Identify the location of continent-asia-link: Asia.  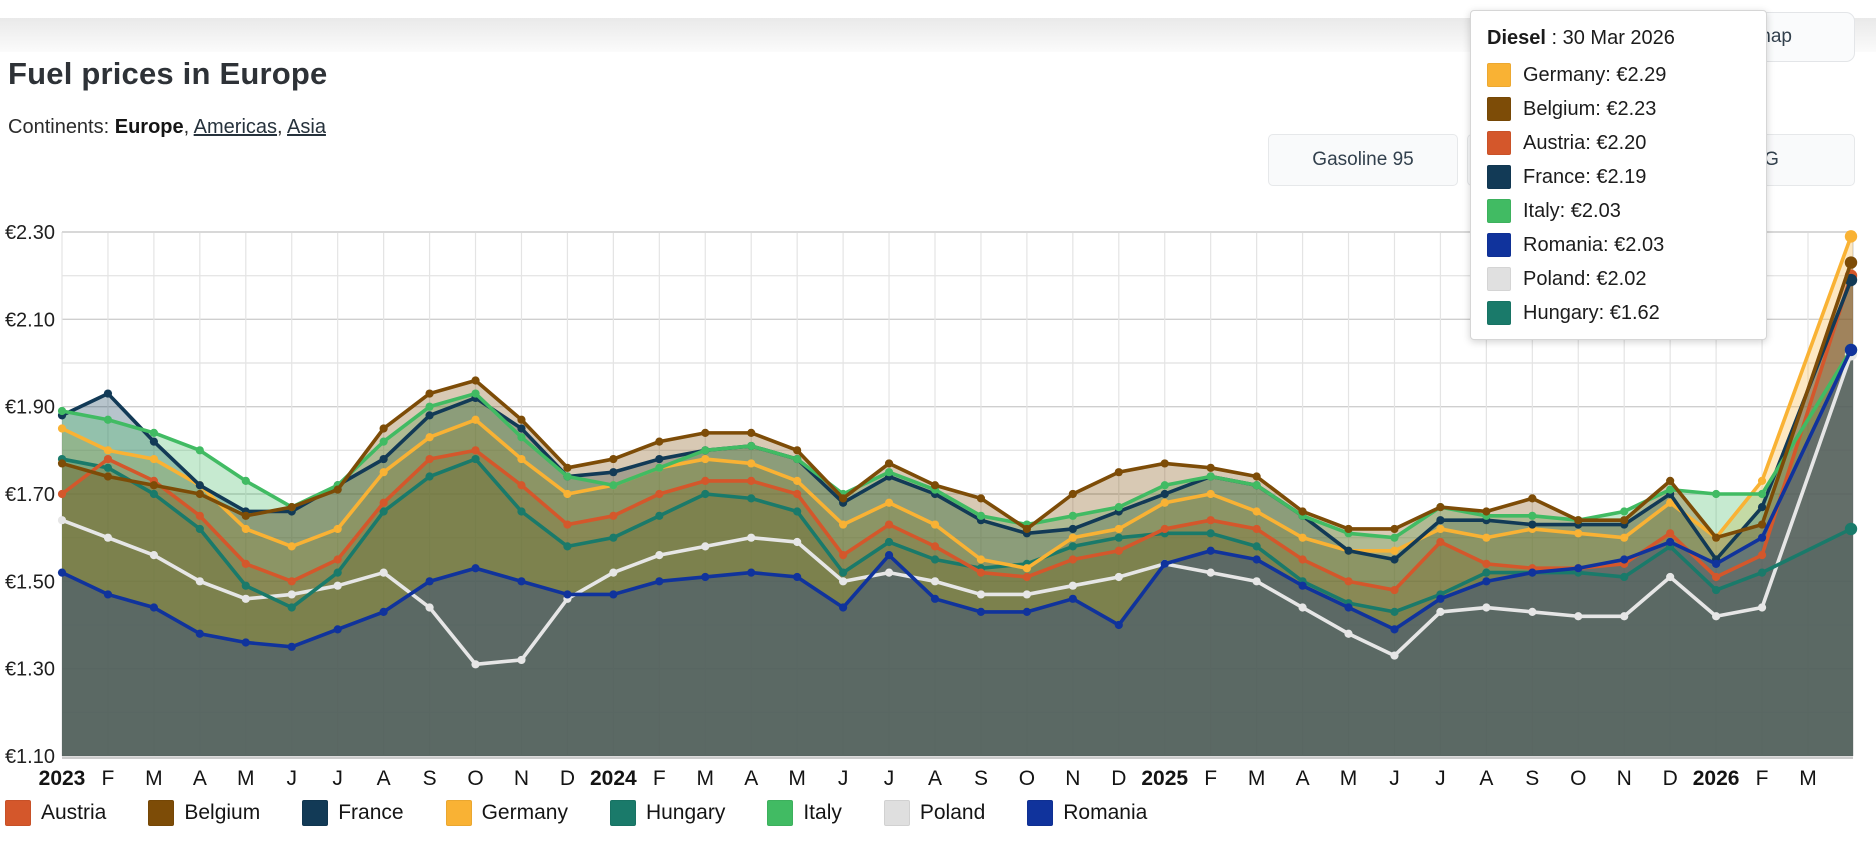
(306, 127).